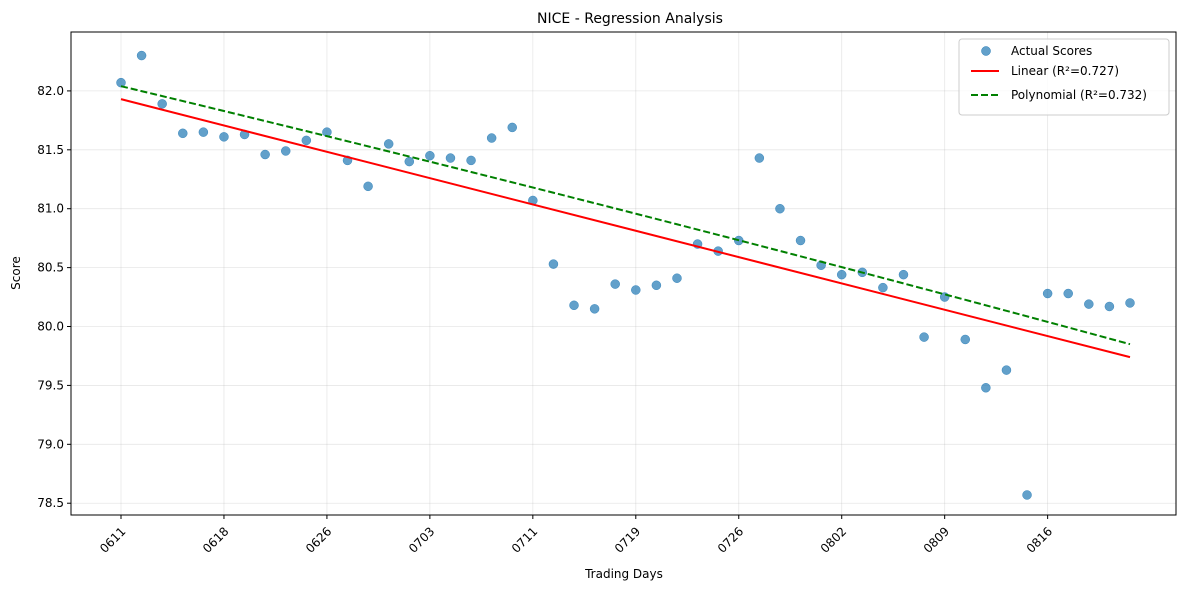 The height and width of the screenshot is (590, 1189). What do you see at coordinates (986, 51) in the screenshot?
I see `legend-marker-actual` at bounding box center [986, 51].